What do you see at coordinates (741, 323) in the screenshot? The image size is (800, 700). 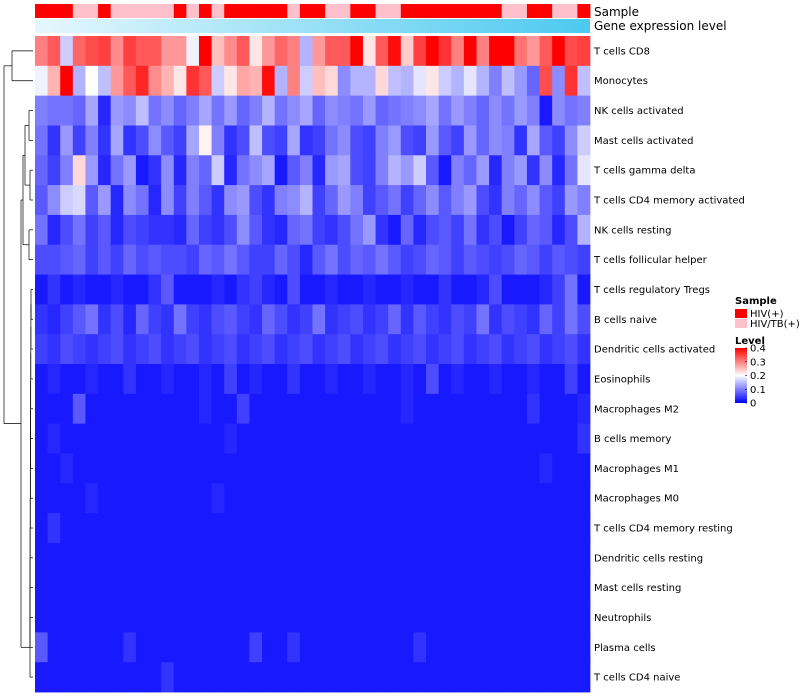 I see `sample-legend-swatch` at bounding box center [741, 323].